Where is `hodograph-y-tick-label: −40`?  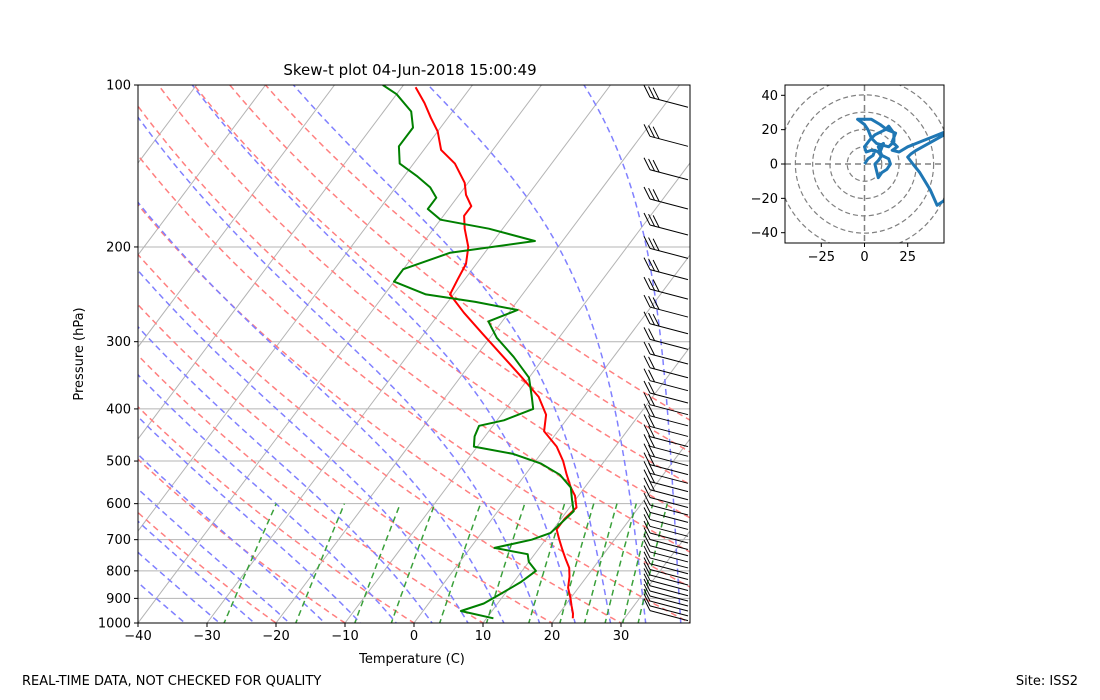
hodograph-y-tick-label: −40 is located at coordinates (764, 233).